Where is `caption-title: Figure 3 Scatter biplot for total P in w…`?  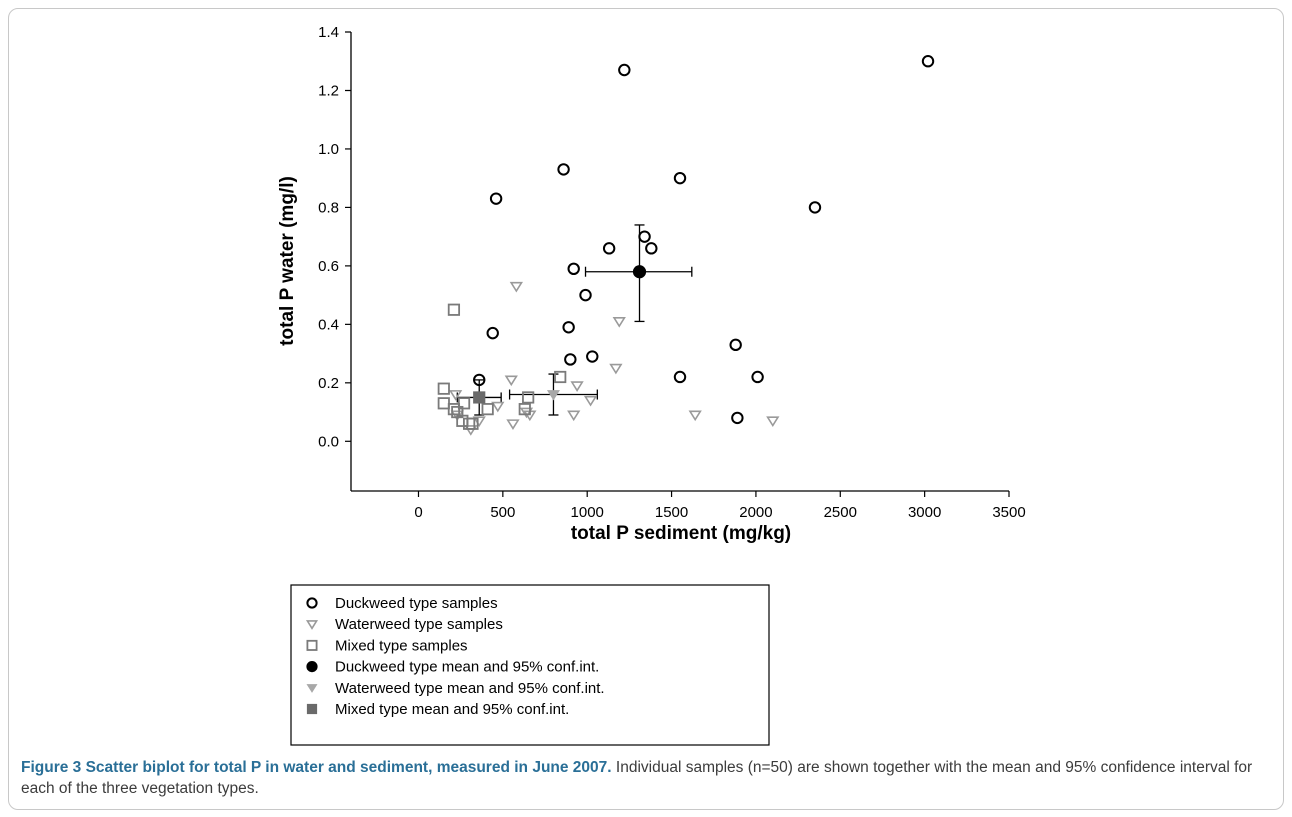 caption-title: Figure 3 Scatter biplot for total P in w… is located at coordinates (316, 767).